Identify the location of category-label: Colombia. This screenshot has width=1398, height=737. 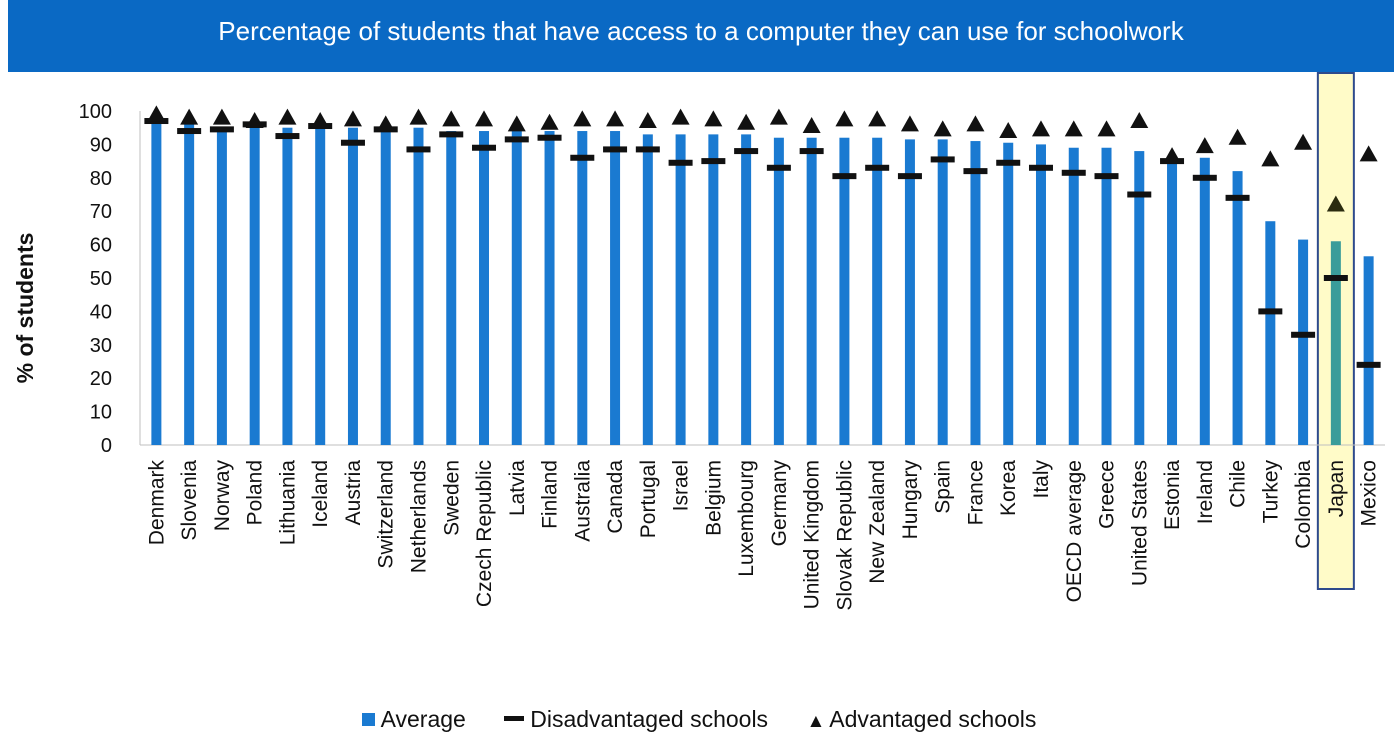
(1303, 504).